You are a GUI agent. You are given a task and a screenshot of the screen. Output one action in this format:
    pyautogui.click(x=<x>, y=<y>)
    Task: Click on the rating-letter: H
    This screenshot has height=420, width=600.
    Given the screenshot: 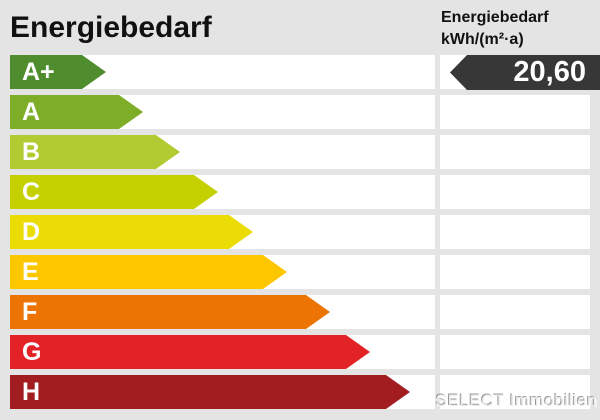 What is the action you would take?
    pyautogui.click(x=31, y=392)
    